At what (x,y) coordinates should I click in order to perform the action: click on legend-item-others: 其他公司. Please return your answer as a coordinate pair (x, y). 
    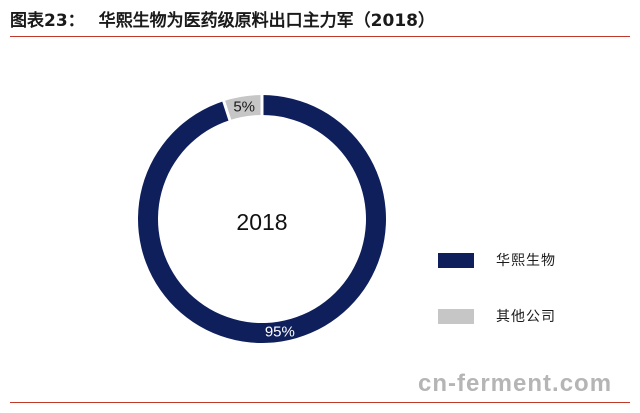
    Looking at the image, I should click on (497, 316).